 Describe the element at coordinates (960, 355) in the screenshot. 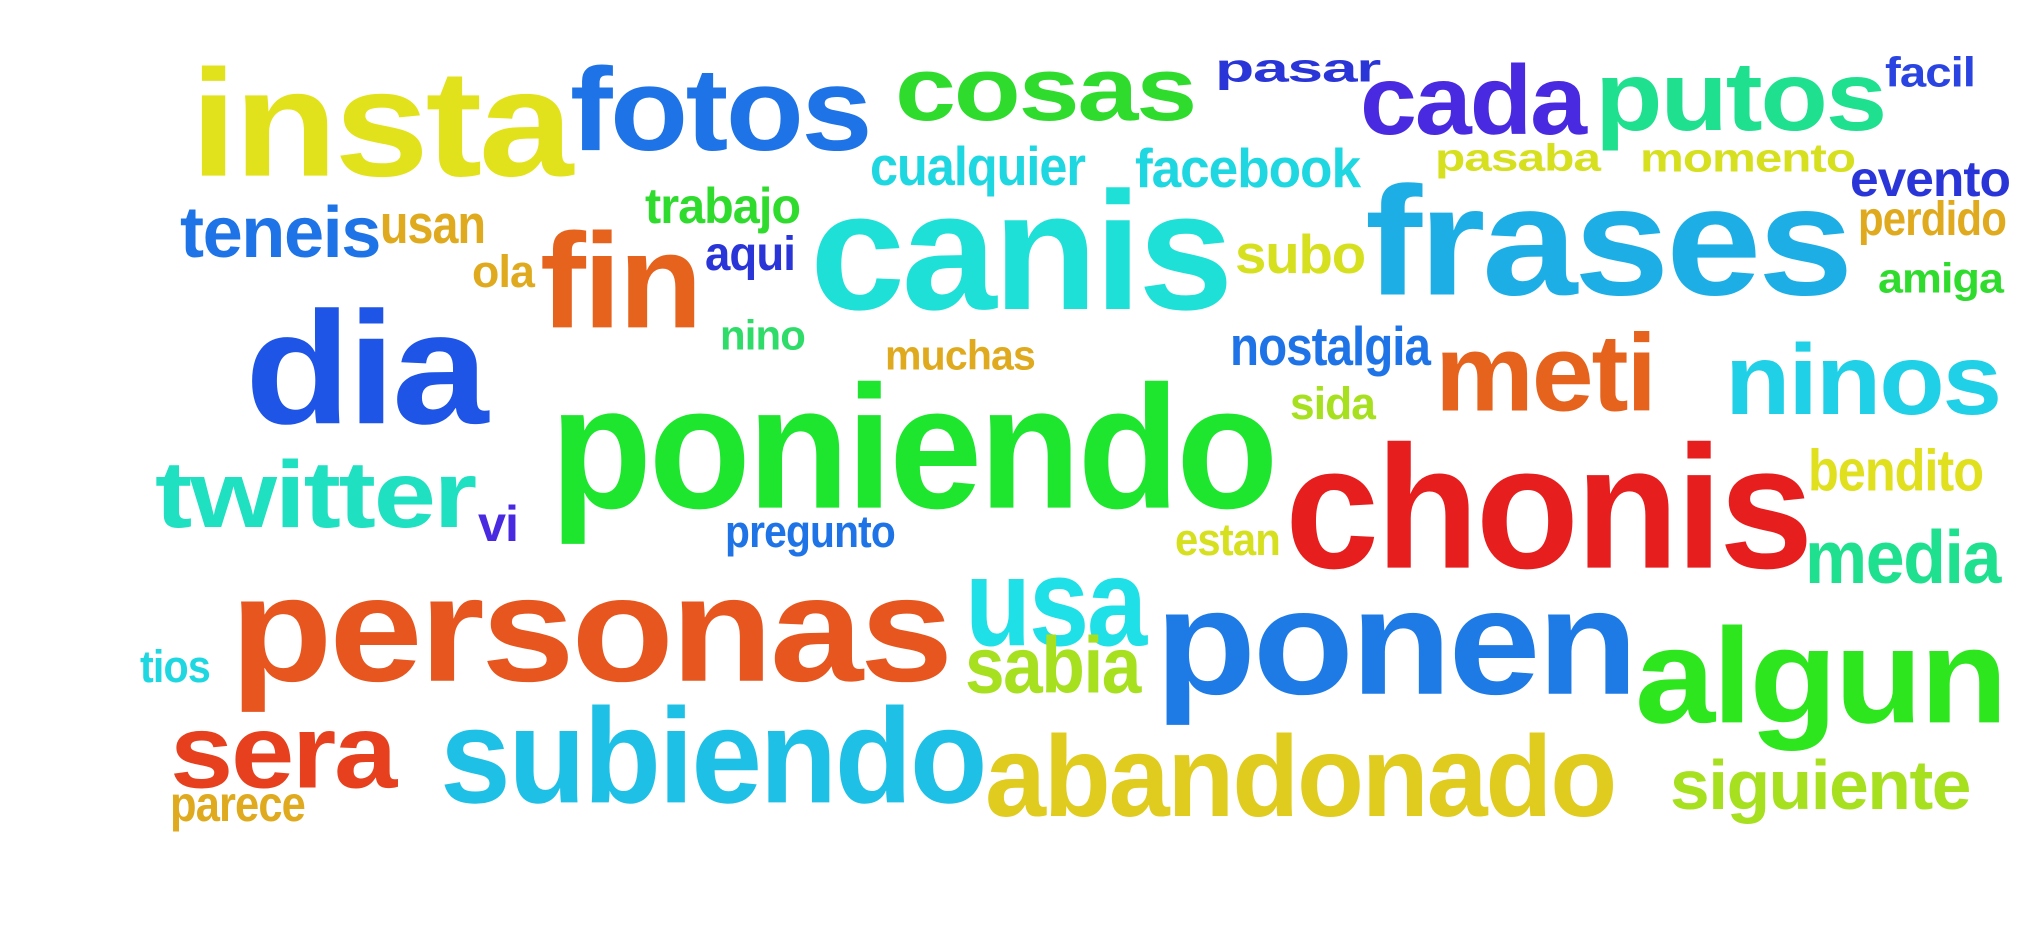

I see `cloud-word: muchas` at that location.